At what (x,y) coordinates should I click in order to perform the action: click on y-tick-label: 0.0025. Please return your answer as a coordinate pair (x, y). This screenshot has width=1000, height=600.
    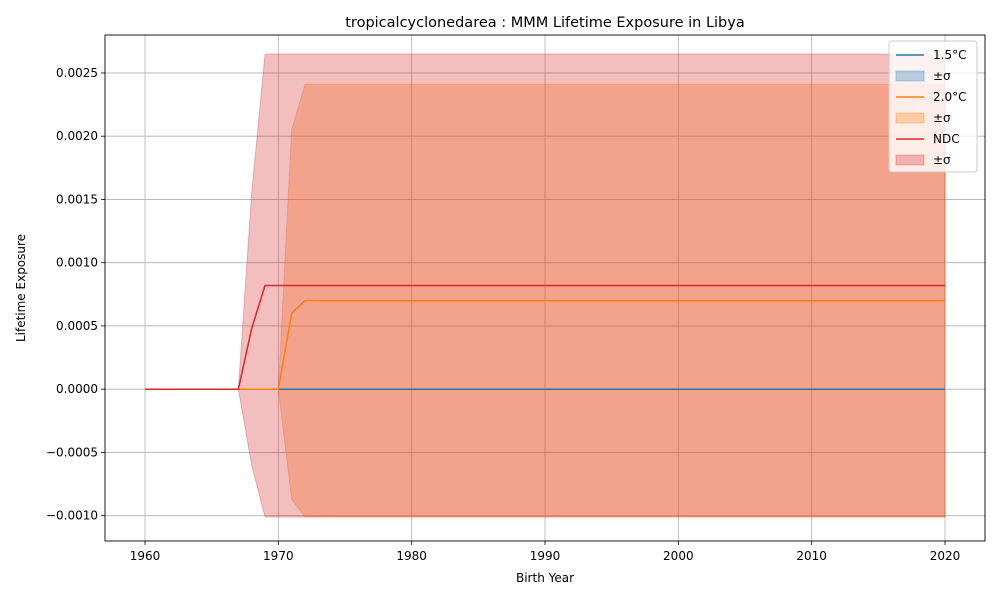
    Looking at the image, I should click on (77, 73).